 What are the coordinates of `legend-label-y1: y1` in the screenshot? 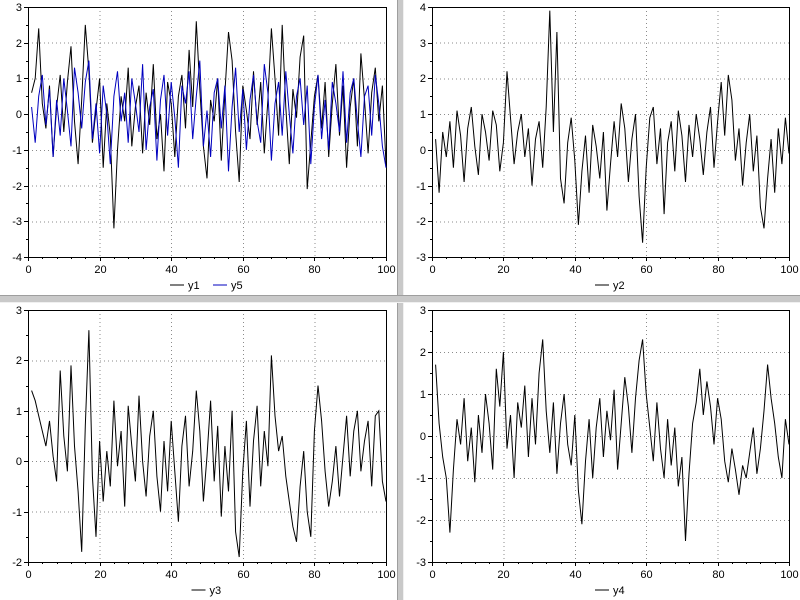 It's located at (194, 286).